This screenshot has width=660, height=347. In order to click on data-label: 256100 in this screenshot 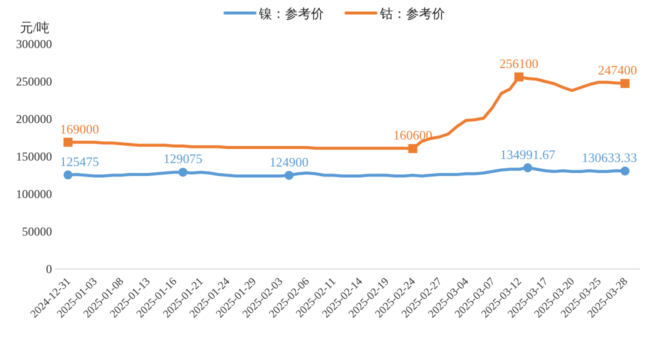, I will do `click(518, 63)`.